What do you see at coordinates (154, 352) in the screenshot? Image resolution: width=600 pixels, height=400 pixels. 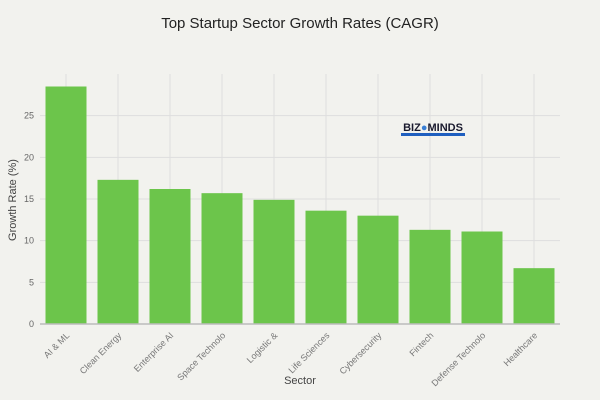 I see `x-tick-label: Enterprise AI` at bounding box center [154, 352].